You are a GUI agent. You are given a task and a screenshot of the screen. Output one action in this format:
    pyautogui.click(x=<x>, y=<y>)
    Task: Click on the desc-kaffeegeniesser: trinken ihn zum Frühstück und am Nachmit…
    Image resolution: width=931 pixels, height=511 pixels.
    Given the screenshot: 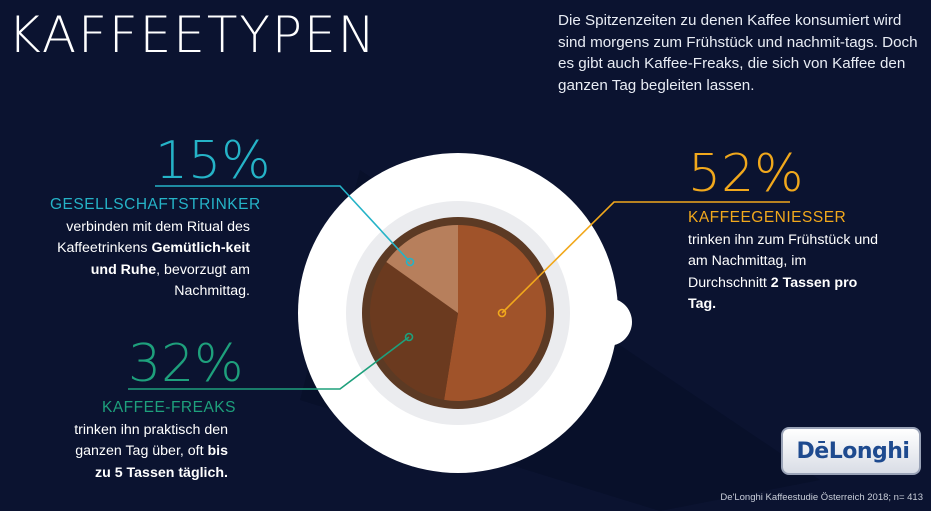 What is the action you would take?
    pyautogui.click(x=788, y=272)
    